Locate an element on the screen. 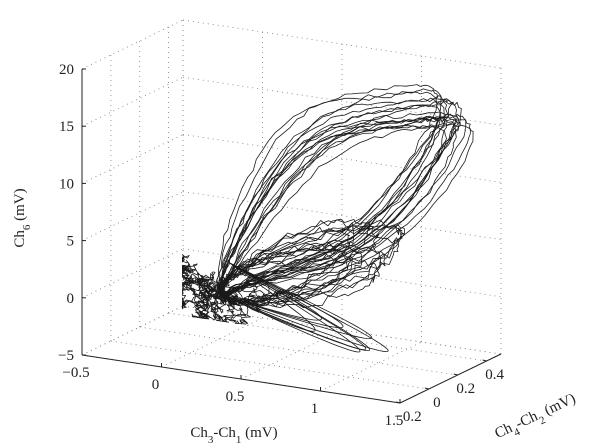  z-tick-label: −5 is located at coordinates (66, 356).